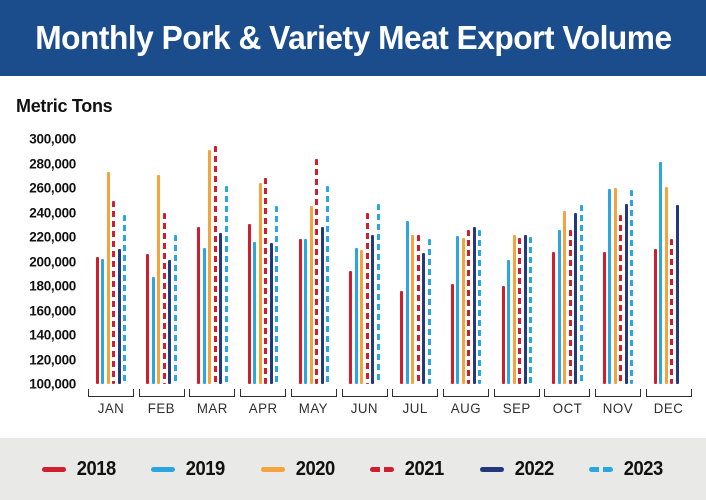 The height and width of the screenshot is (500, 706). What do you see at coordinates (469, 306) in the screenshot?
I see `bar-2021-aug` at bounding box center [469, 306].